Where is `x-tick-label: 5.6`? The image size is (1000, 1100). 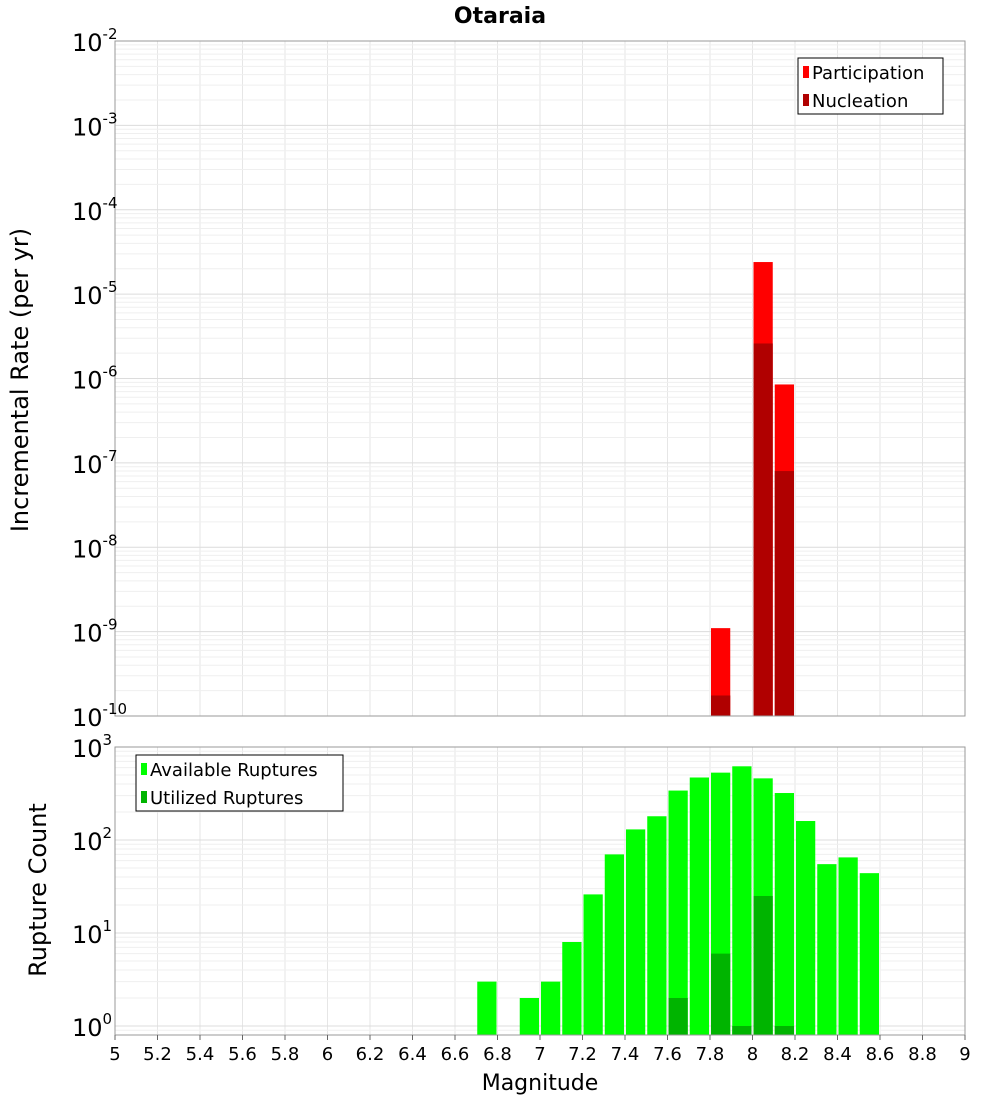
x-tick-label: 5.6 is located at coordinates (242, 1054).